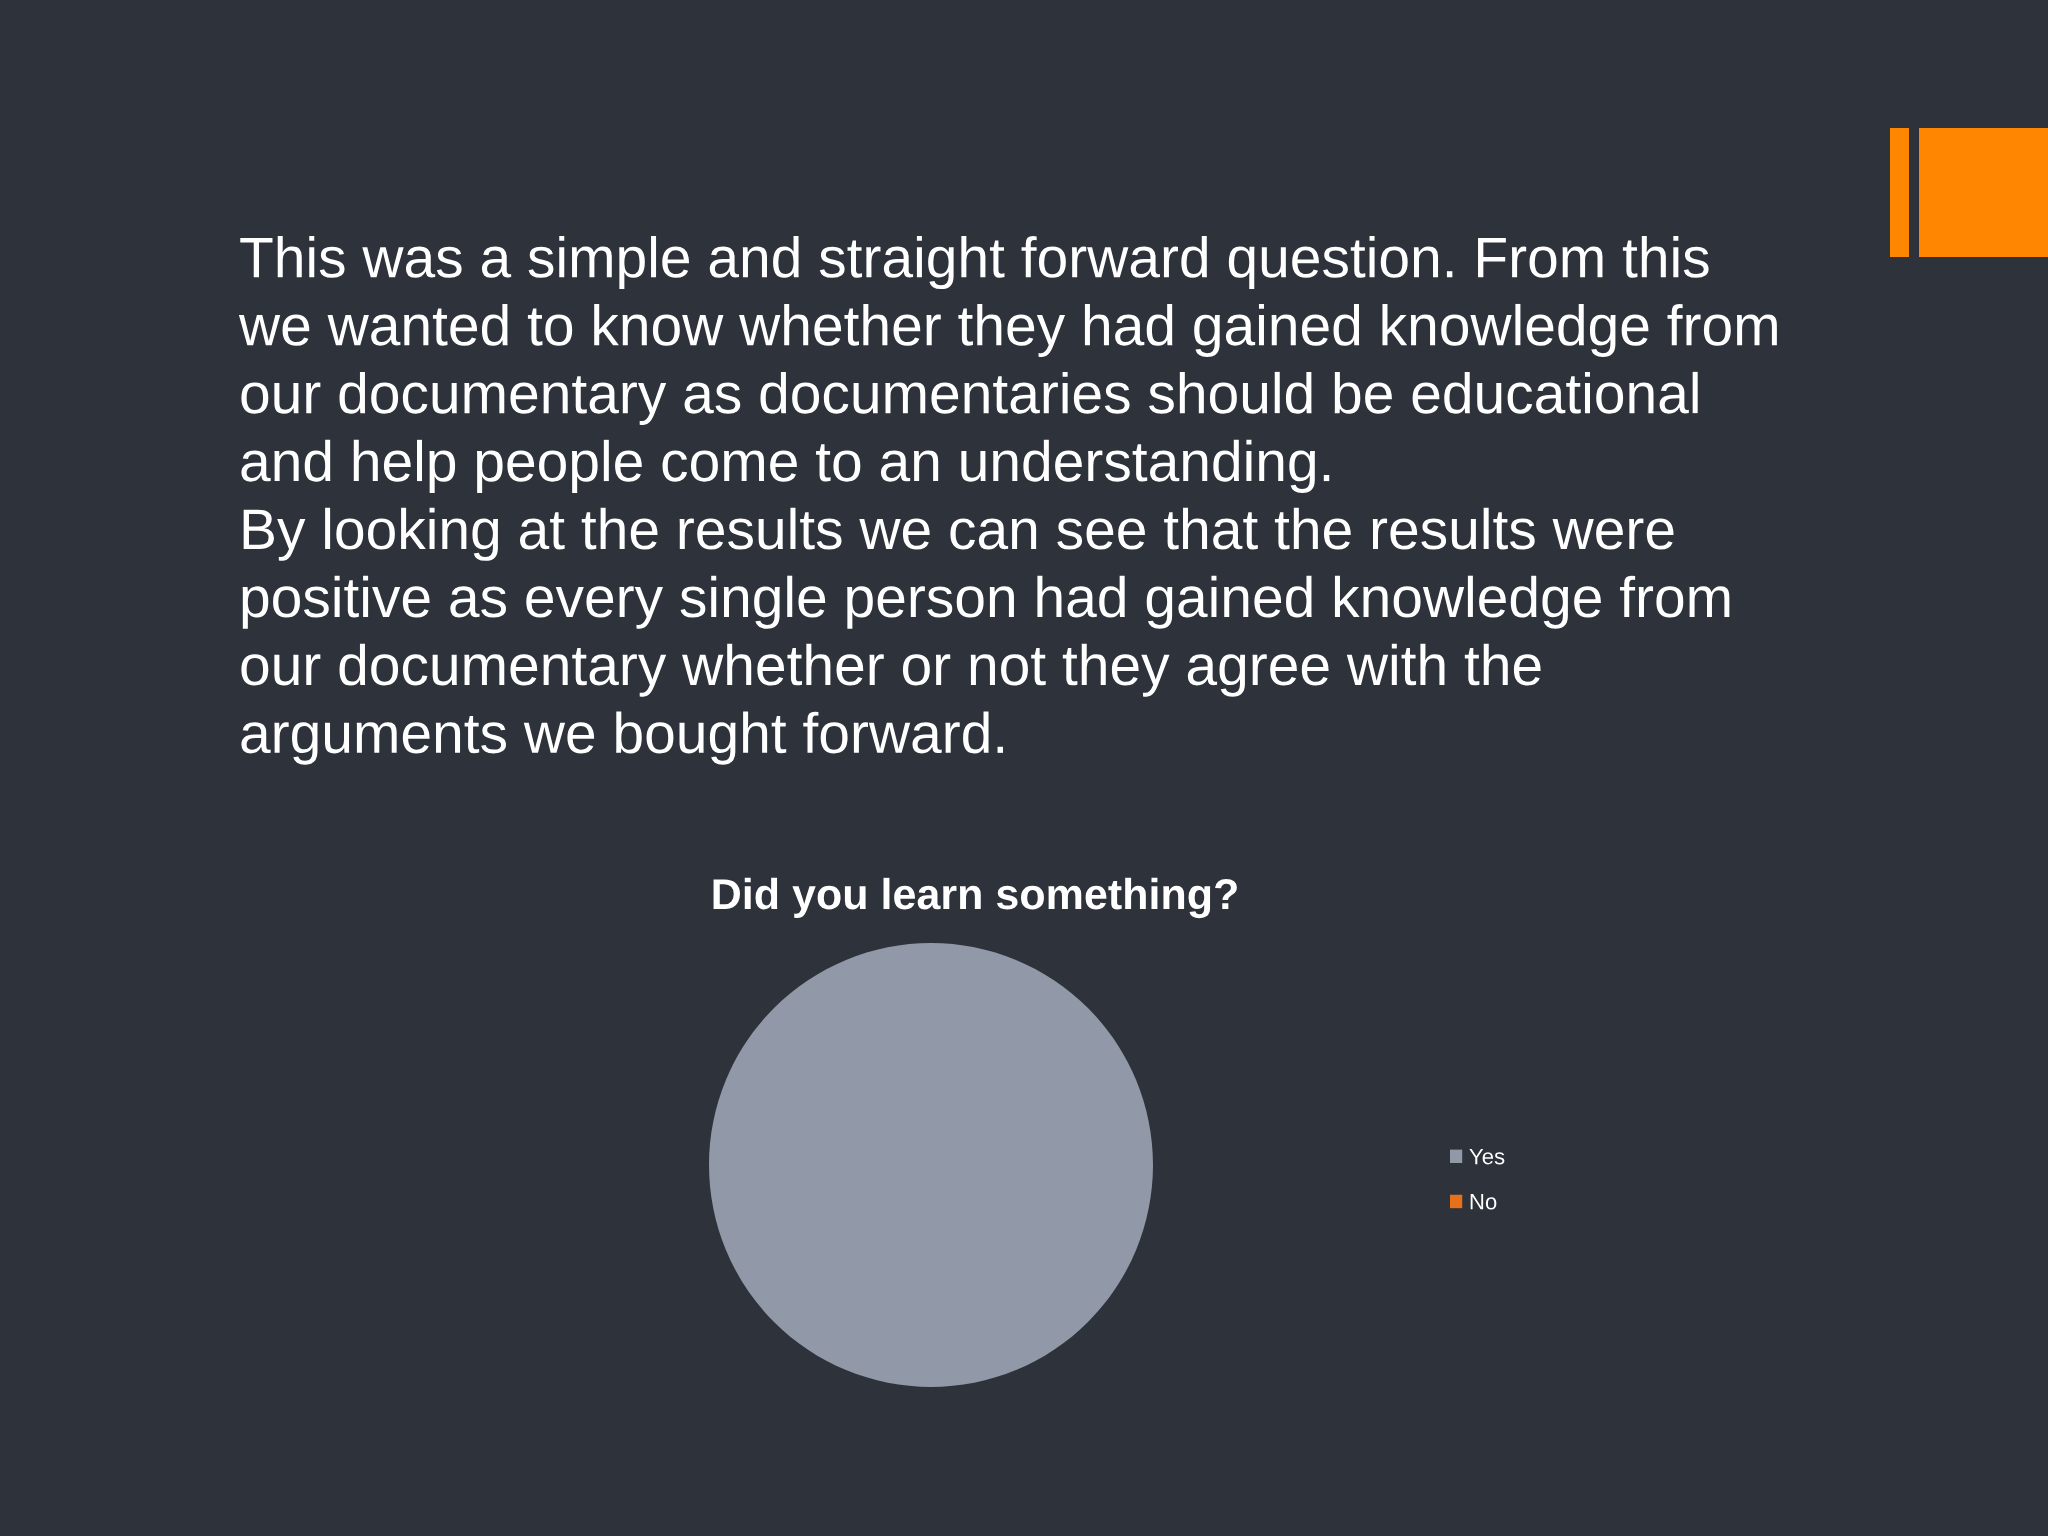  Describe the element at coordinates (1007, 364) in the screenshot. I see `text: This was a simple and straight forward question. From this we wanted to know whether they had gained knowledge from our documentary as documentaries should be educational and help people come to an understanding.` at that location.